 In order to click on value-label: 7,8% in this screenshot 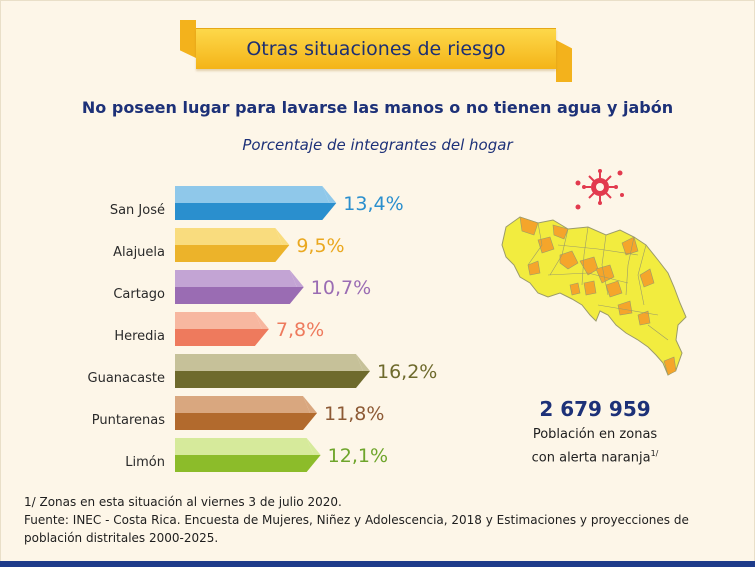, I will do `click(300, 330)`.